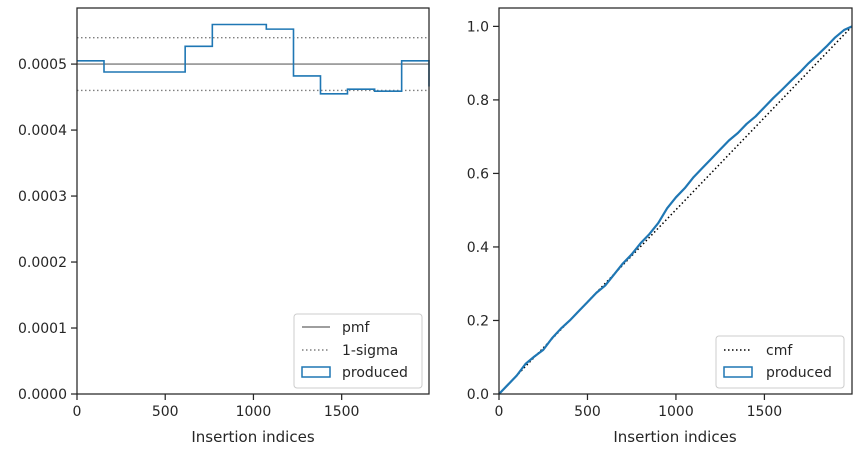  Describe the element at coordinates (42, 395) in the screenshot. I see `left-y-tick-label: 0.0000` at that location.